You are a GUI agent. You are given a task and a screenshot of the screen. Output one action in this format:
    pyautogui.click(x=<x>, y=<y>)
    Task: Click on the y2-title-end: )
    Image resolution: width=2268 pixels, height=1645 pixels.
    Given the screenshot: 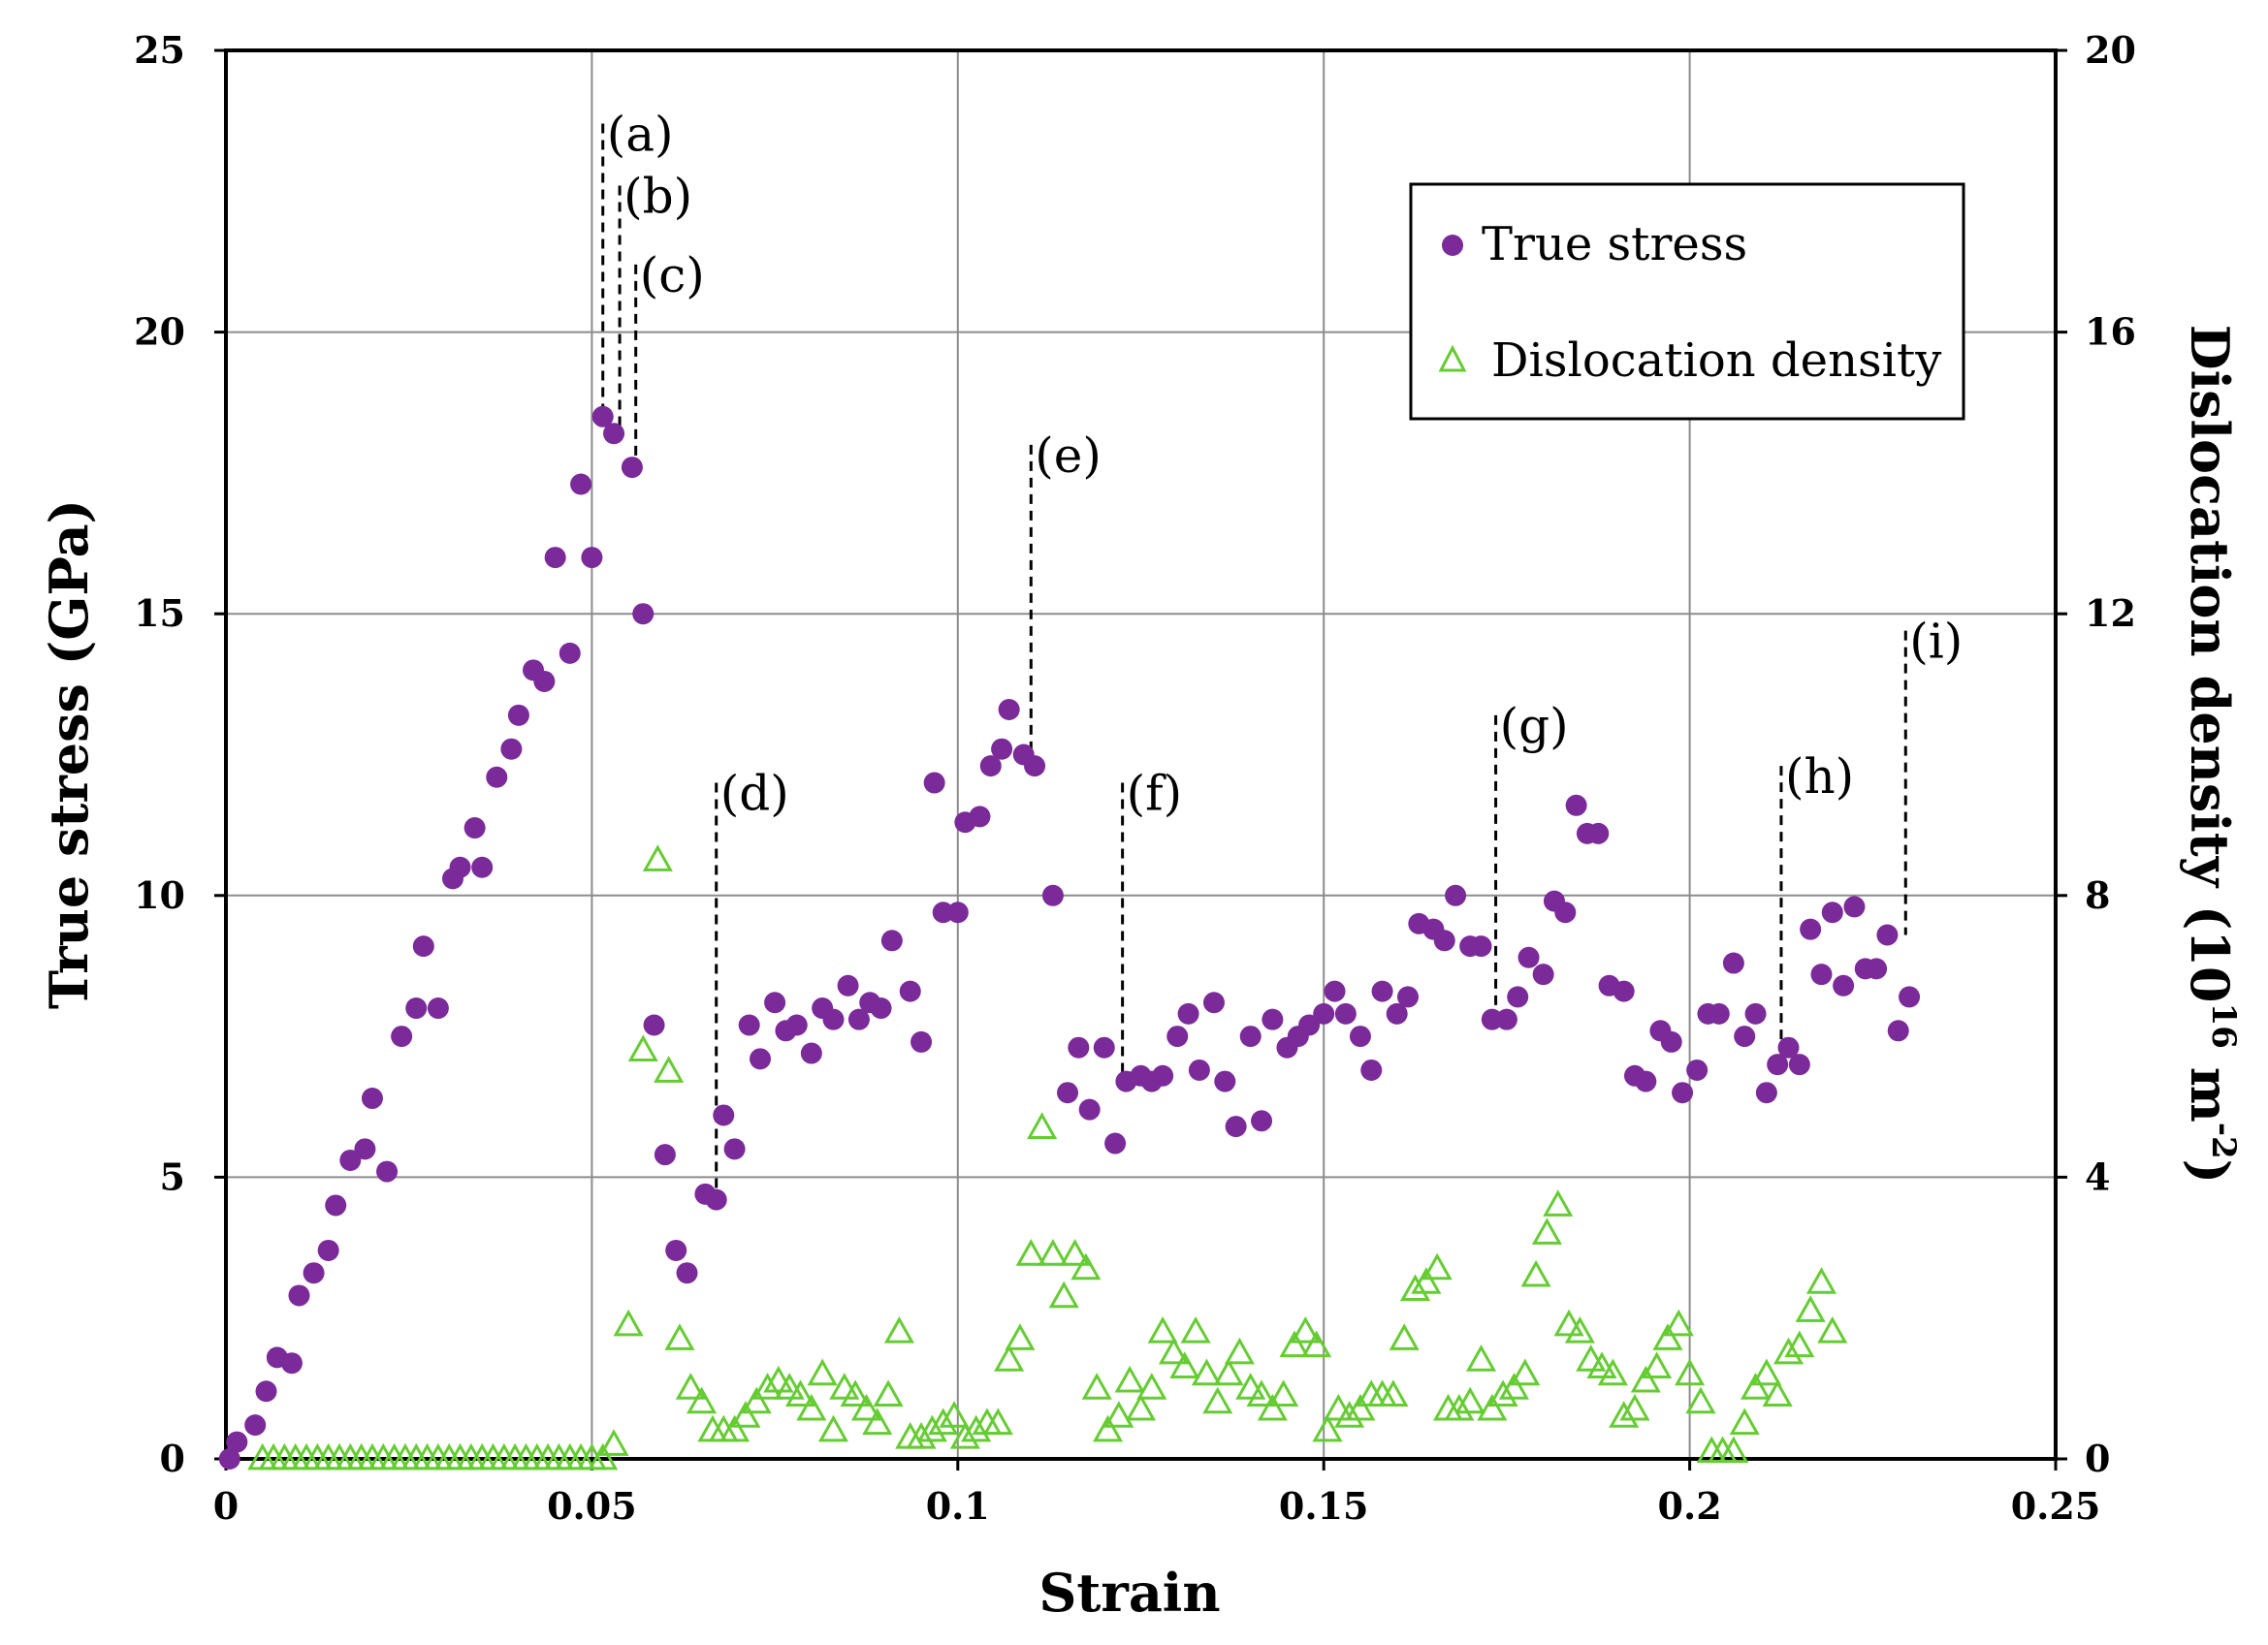 What is the action you would take?
    pyautogui.click(x=2210, y=1172)
    